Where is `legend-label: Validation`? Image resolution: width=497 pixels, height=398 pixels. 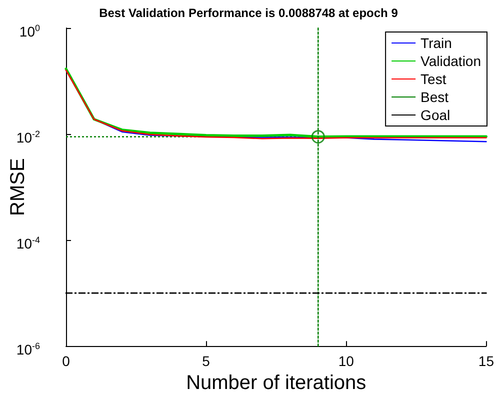 legend-label: Validation is located at coordinates (451, 61).